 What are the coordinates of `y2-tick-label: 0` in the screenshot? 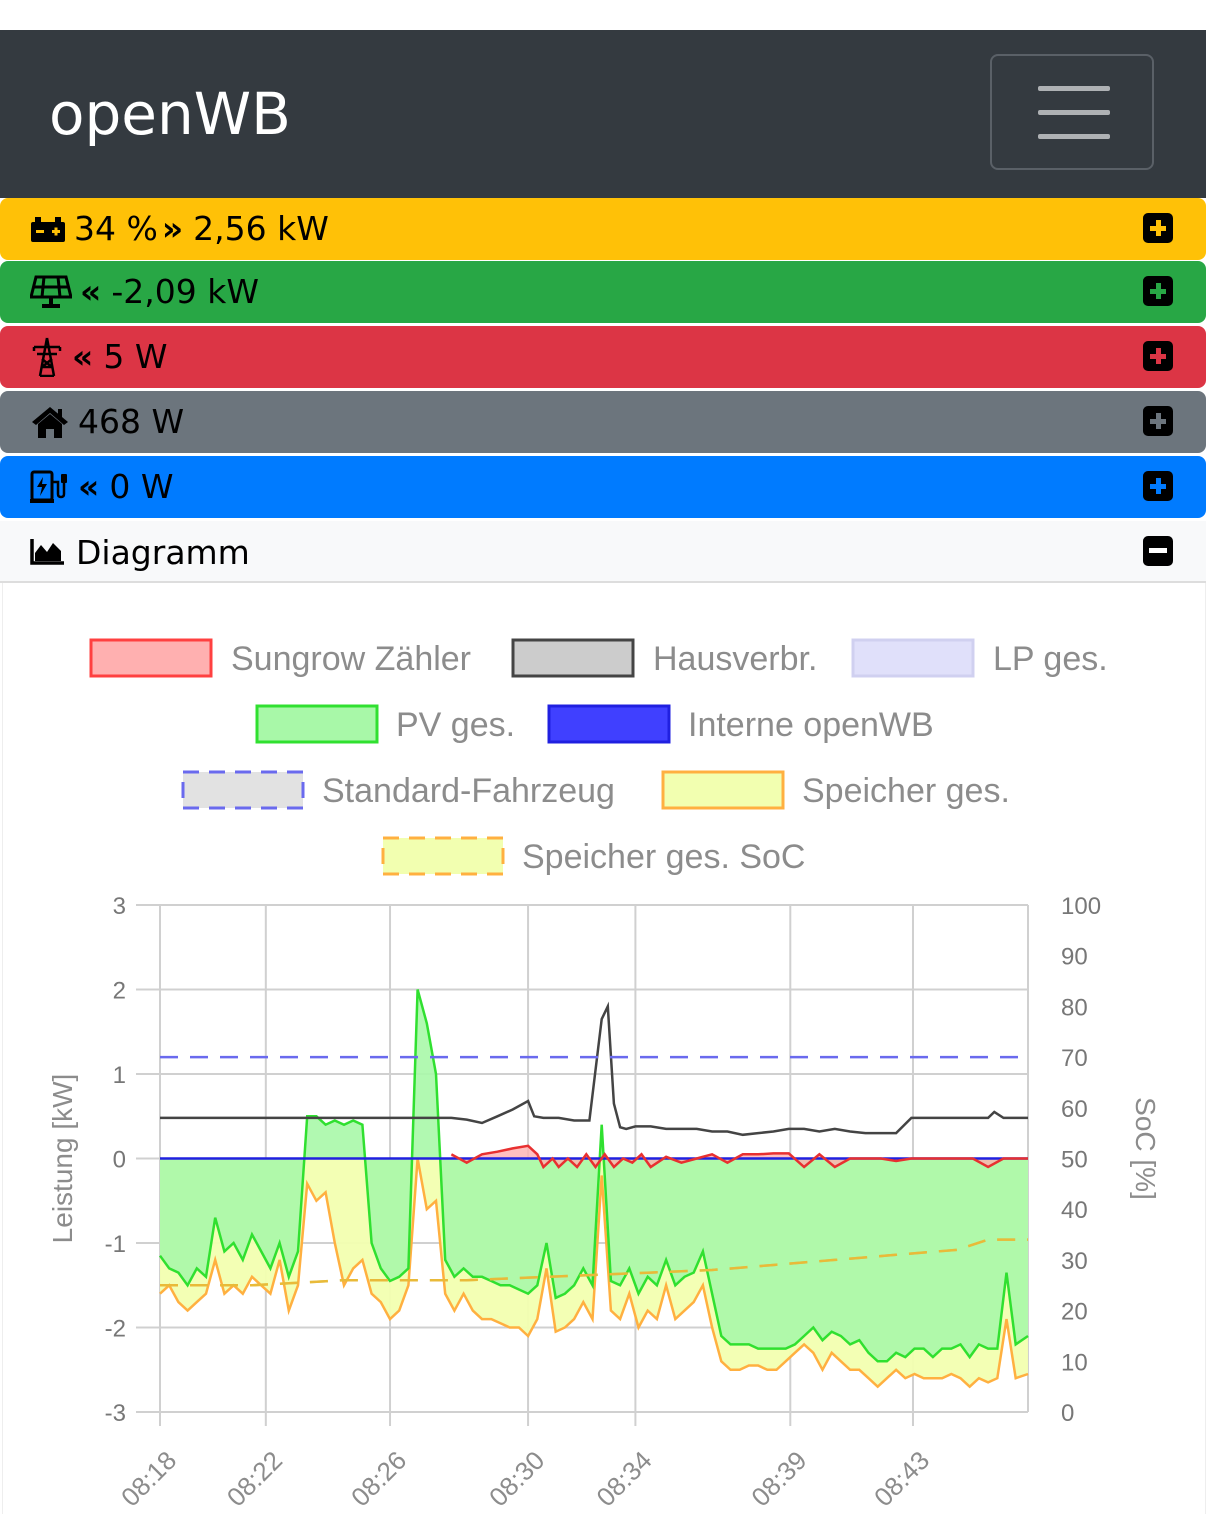 It's located at (1067, 1413).